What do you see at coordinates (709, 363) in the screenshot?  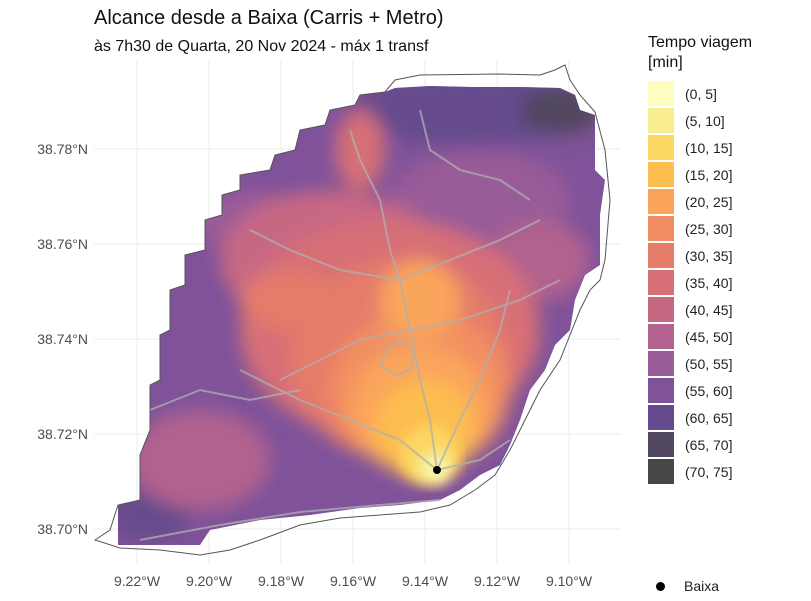 I see `legend-label: (50, 55]` at bounding box center [709, 363].